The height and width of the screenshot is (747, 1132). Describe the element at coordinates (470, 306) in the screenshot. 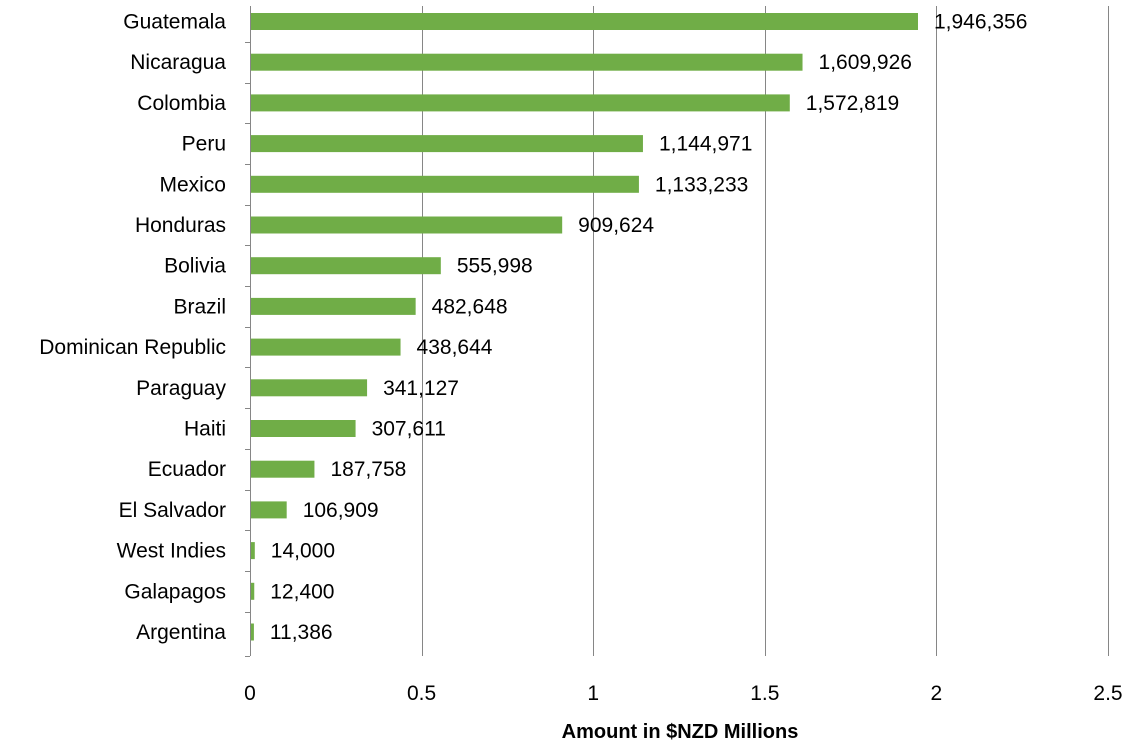

I see `data-label: 482,648` at that location.